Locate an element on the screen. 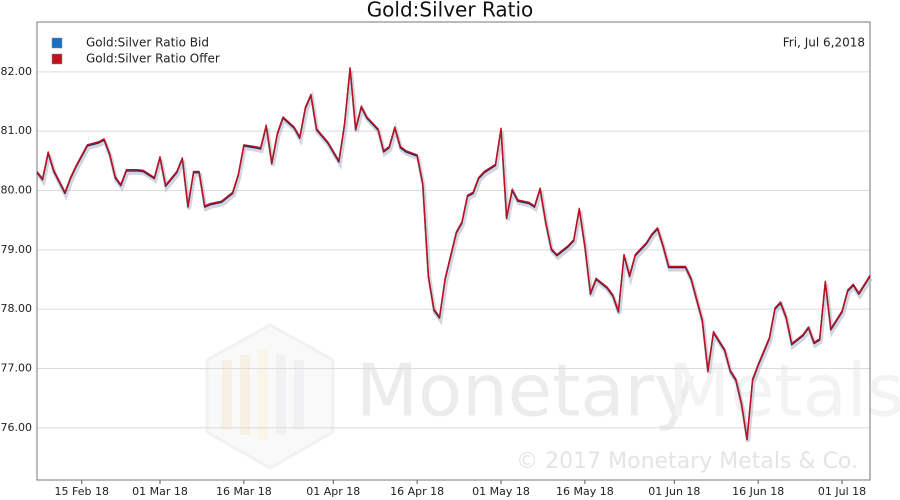 This screenshot has height=500, width=900. y-tick-label: 78.00 is located at coordinates (17, 308).